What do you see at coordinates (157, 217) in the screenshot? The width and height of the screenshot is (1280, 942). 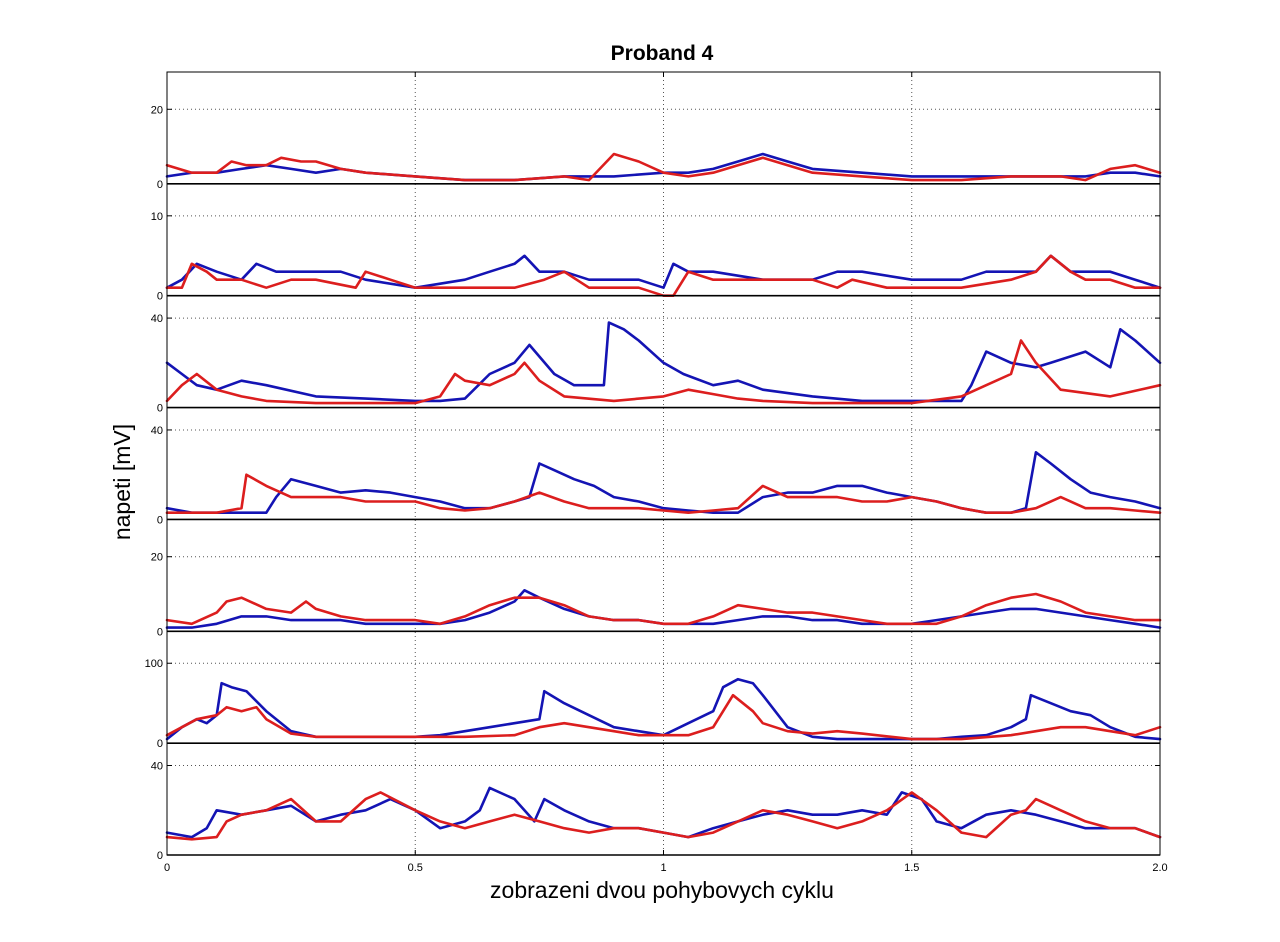 I see `y-tick-label: 10` at bounding box center [157, 217].